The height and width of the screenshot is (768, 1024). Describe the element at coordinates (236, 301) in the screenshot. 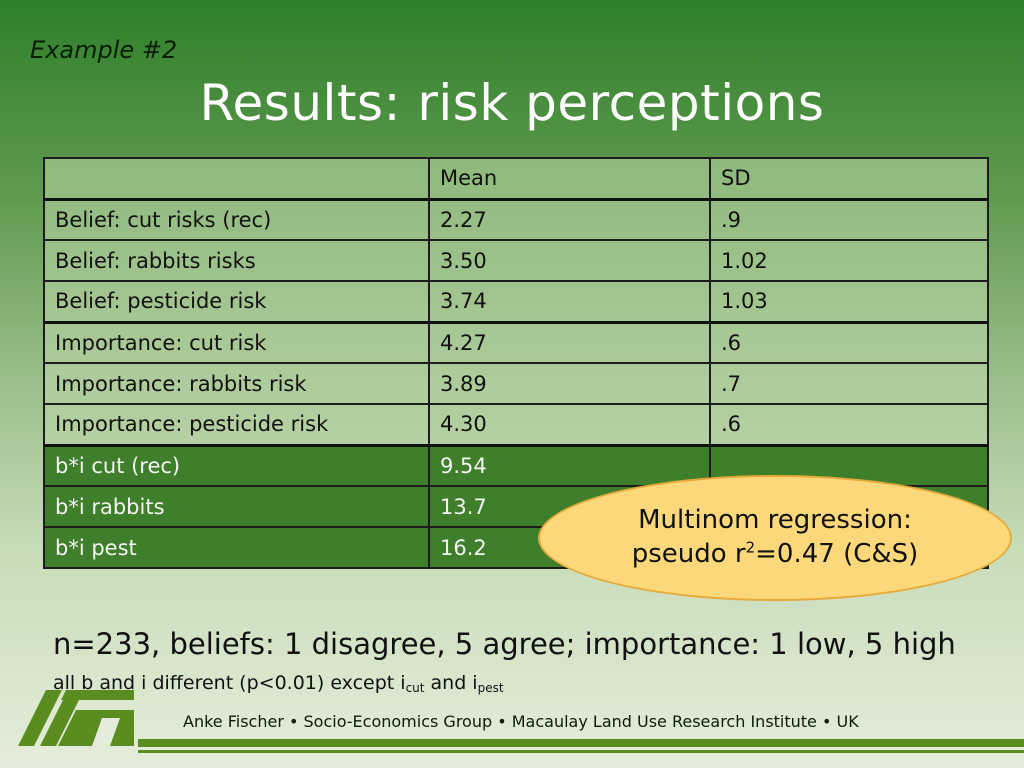

I see `row-label: Belief: pesticide risk` at that location.